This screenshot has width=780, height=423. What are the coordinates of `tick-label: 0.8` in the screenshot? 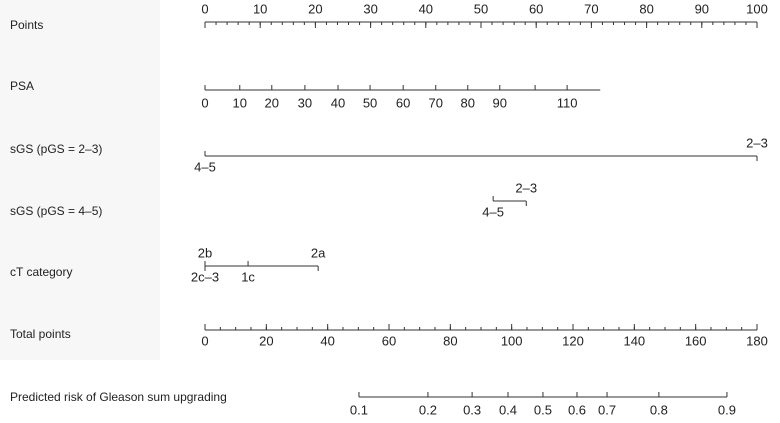 It's located at (659, 409).